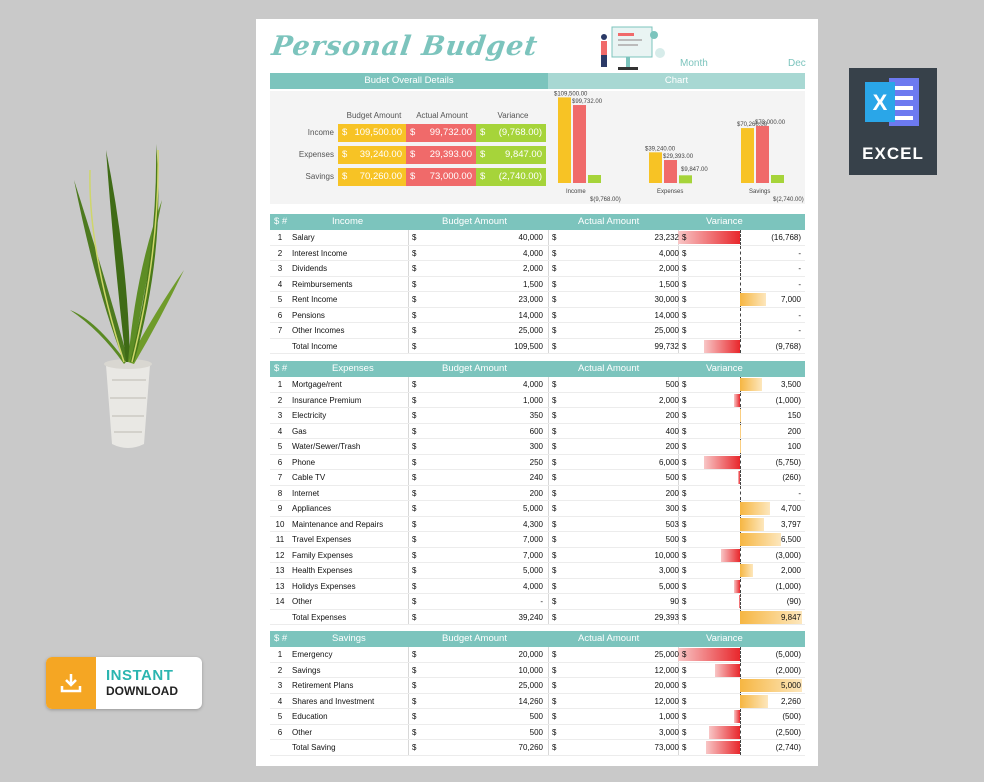 Image resolution: width=984 pixels, height=782 pixels. What do you see at coordinates (124, 683) in the screenshot?
I see `instant-download-badge: INSTANT DOWNLOAD` at bounding box center [124, 683].